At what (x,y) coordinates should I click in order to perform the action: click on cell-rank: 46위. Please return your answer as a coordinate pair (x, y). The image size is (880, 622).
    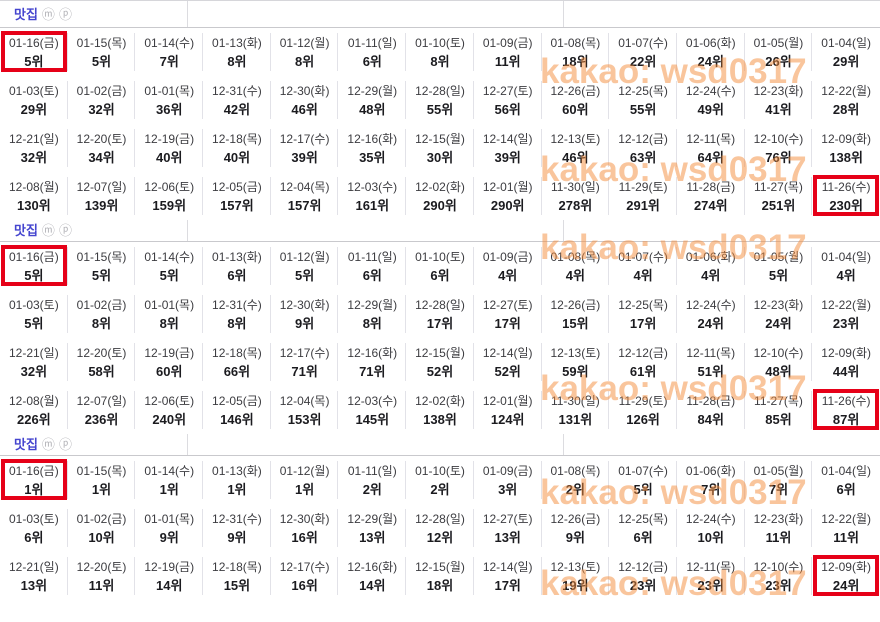
    Looking at the image, I should click on (304, 109).